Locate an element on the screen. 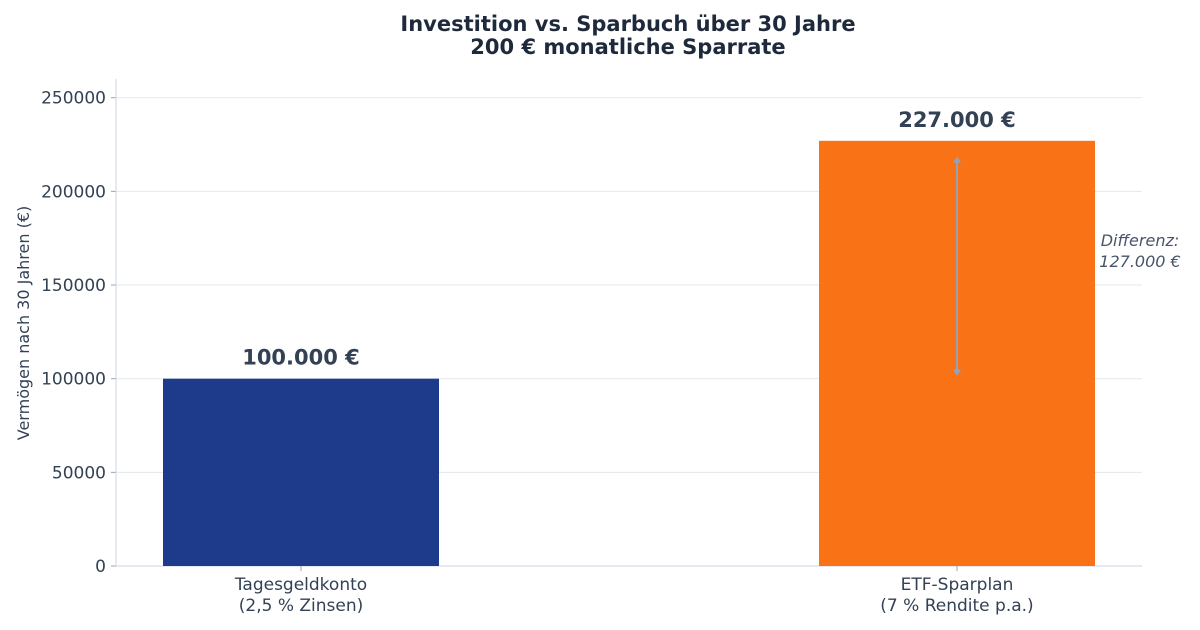 This screenshot has width=1200, height=630. difference-annotation: Differenz: is located at coordinates (1140, 240).